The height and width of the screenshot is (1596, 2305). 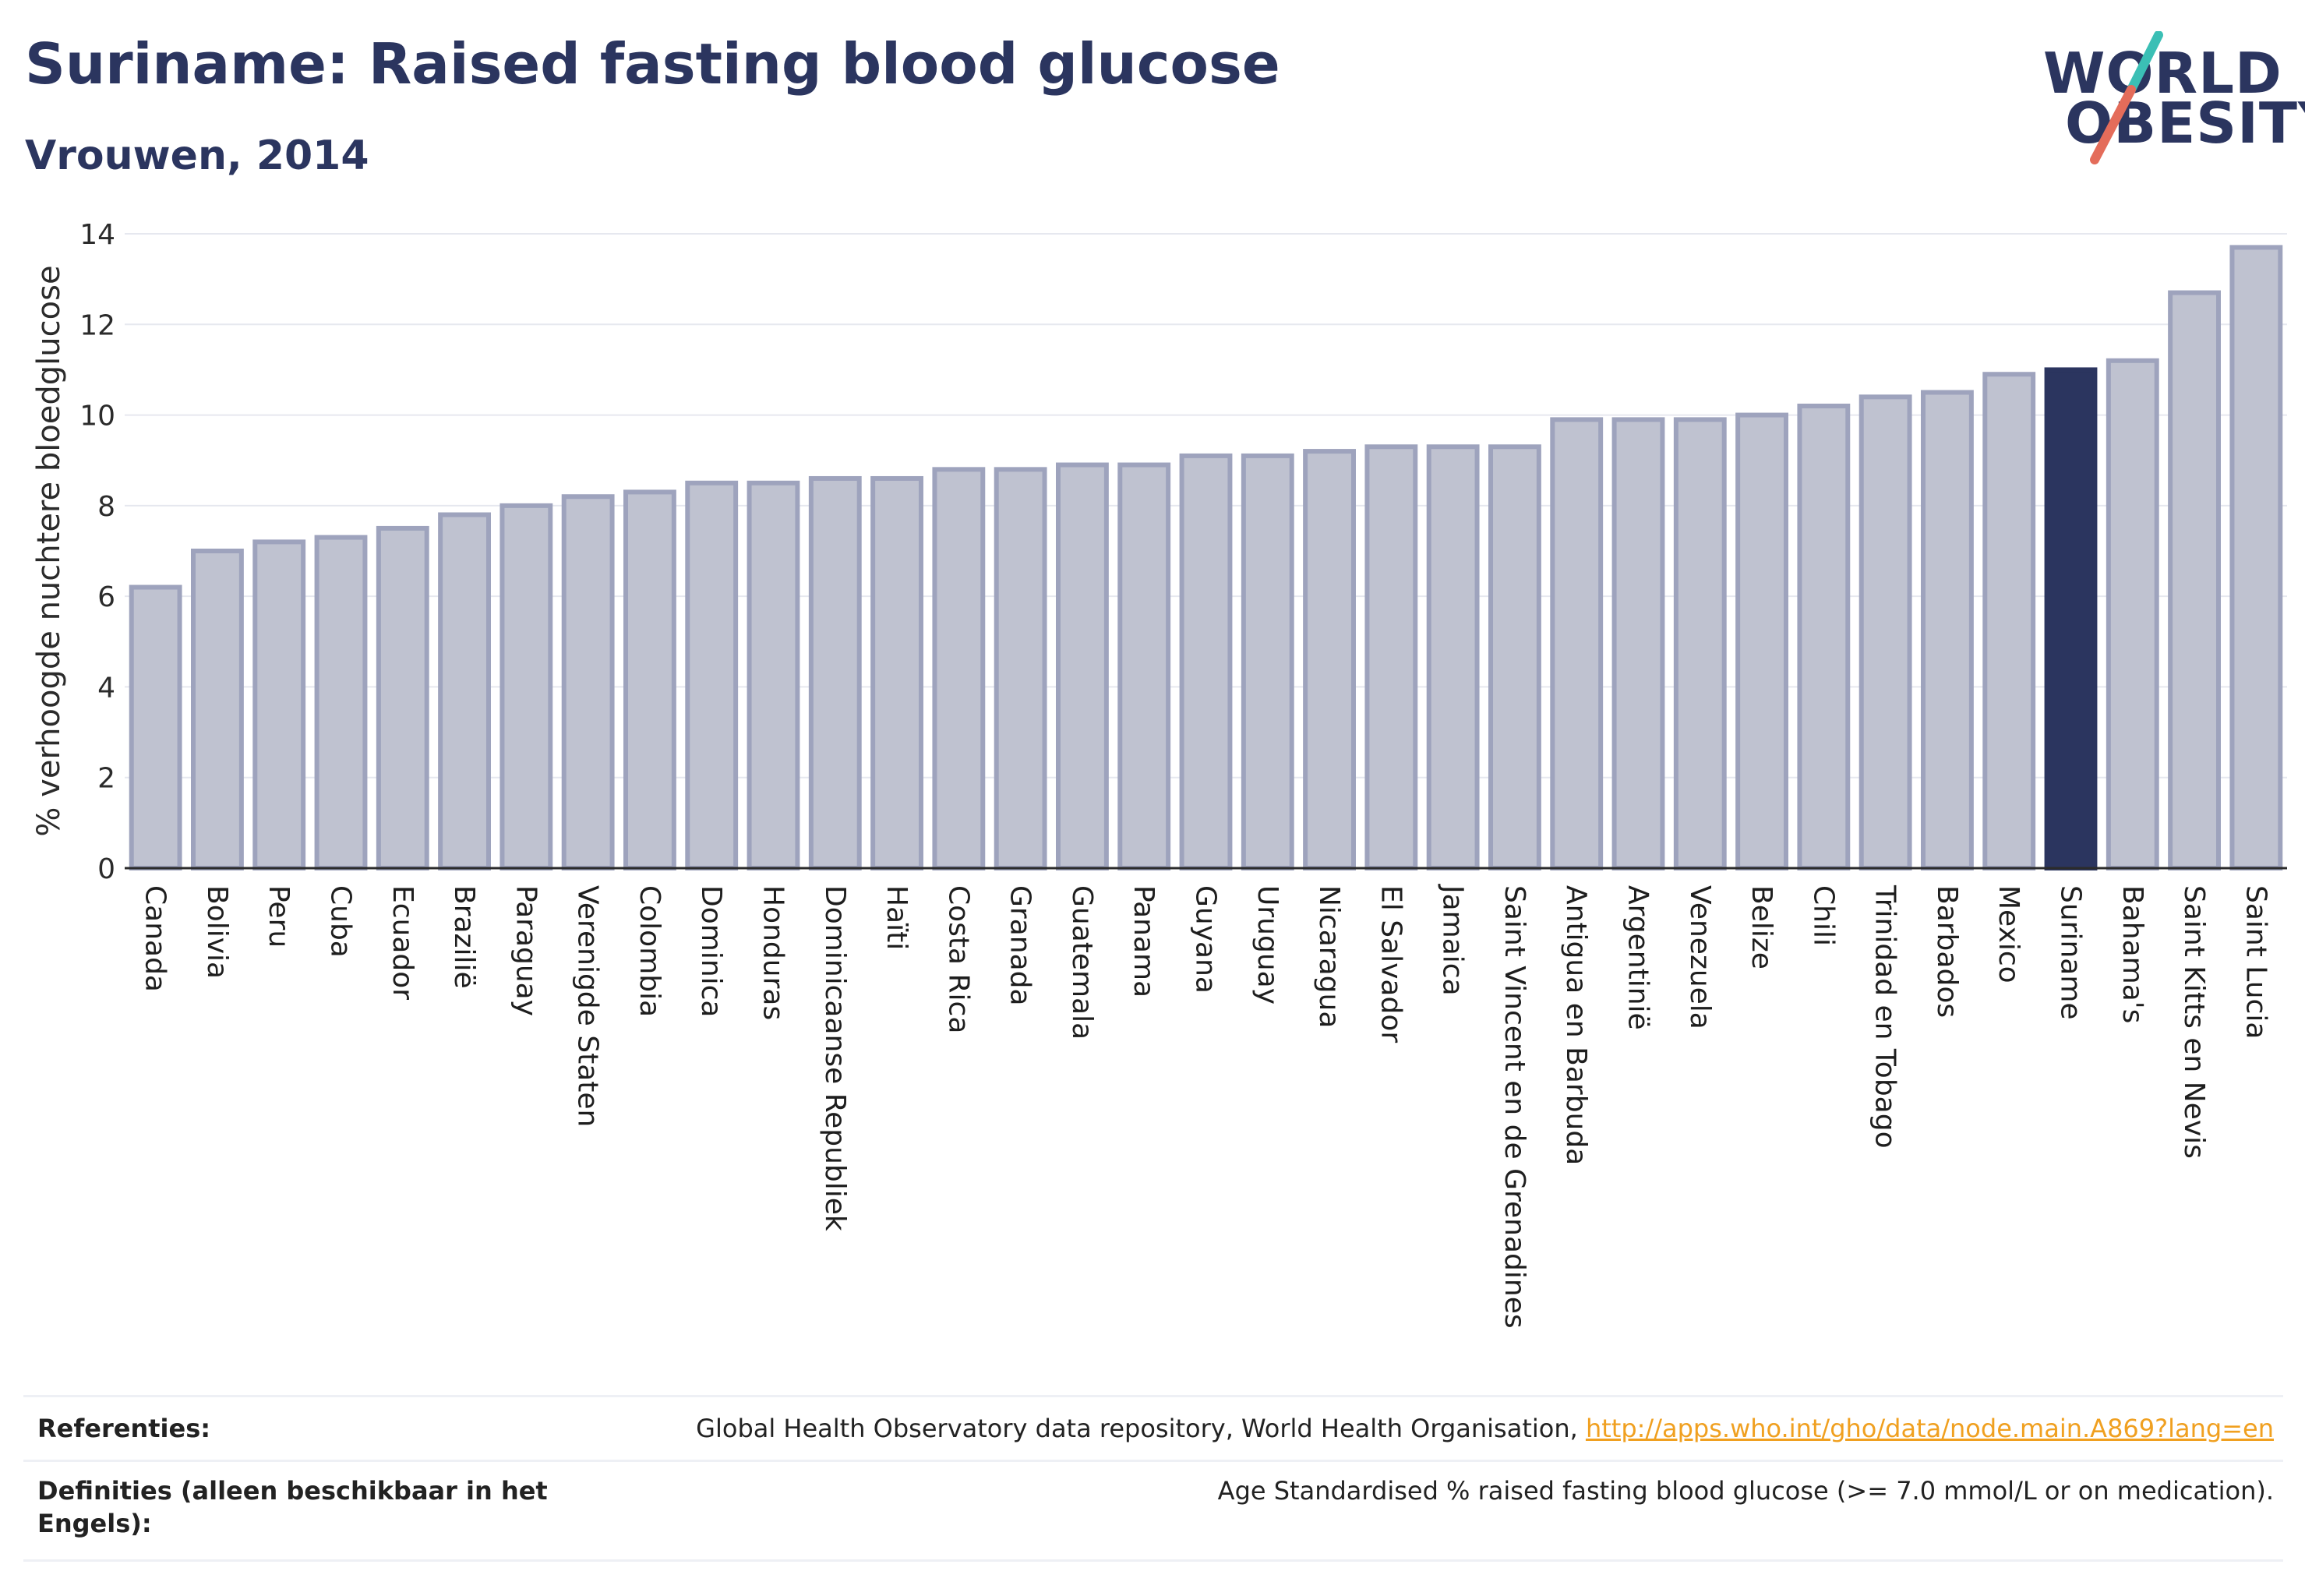 I want to click on x-tick-label: Honduras, so click(x=773, y=952).